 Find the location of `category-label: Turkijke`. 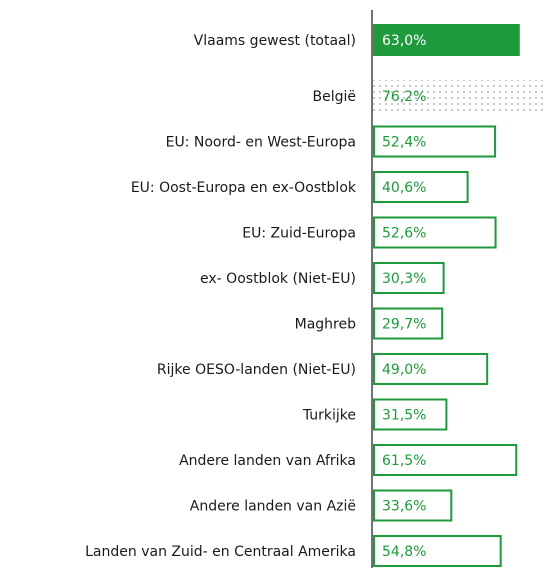

category-label: Turkijke is located at coordinates (329, 416).